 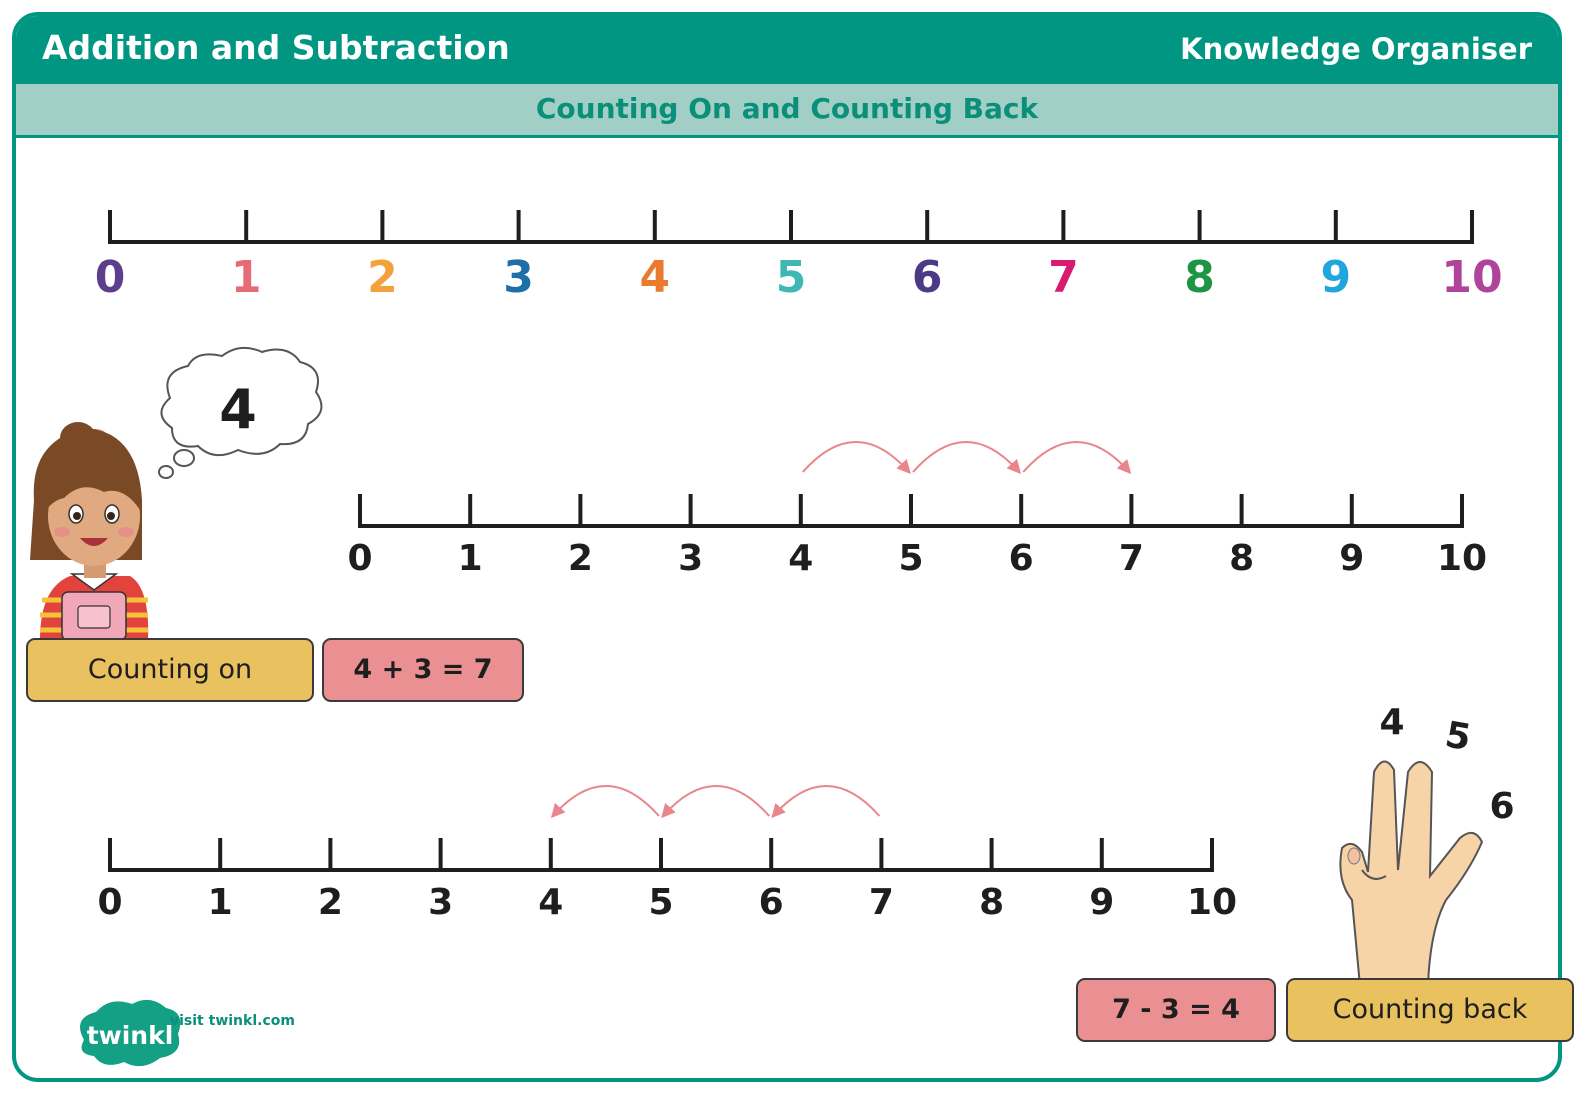 What do you see at coordinates (917, 510) in the screenshot?
I see `counting-on-number-line: 0 1 2 3 4 5 6 7 8 9 10` at bounding box center [917, 510].